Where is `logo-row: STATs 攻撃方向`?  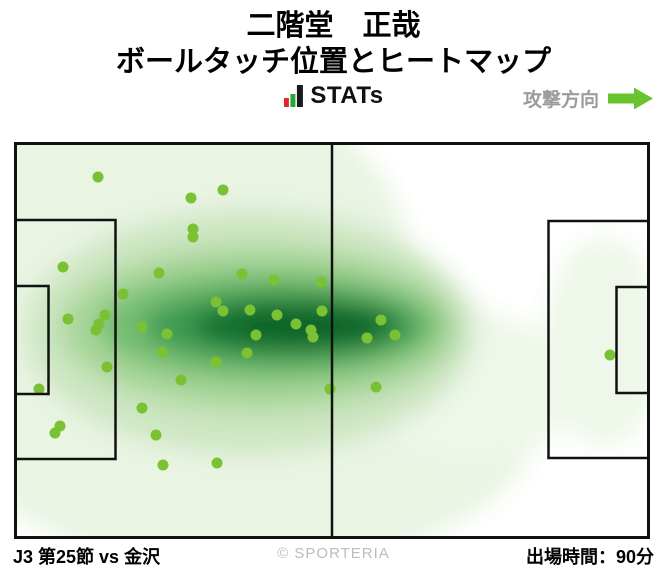 logo-row: STATs 攻撃方向 is located at coordinates (333, 99).